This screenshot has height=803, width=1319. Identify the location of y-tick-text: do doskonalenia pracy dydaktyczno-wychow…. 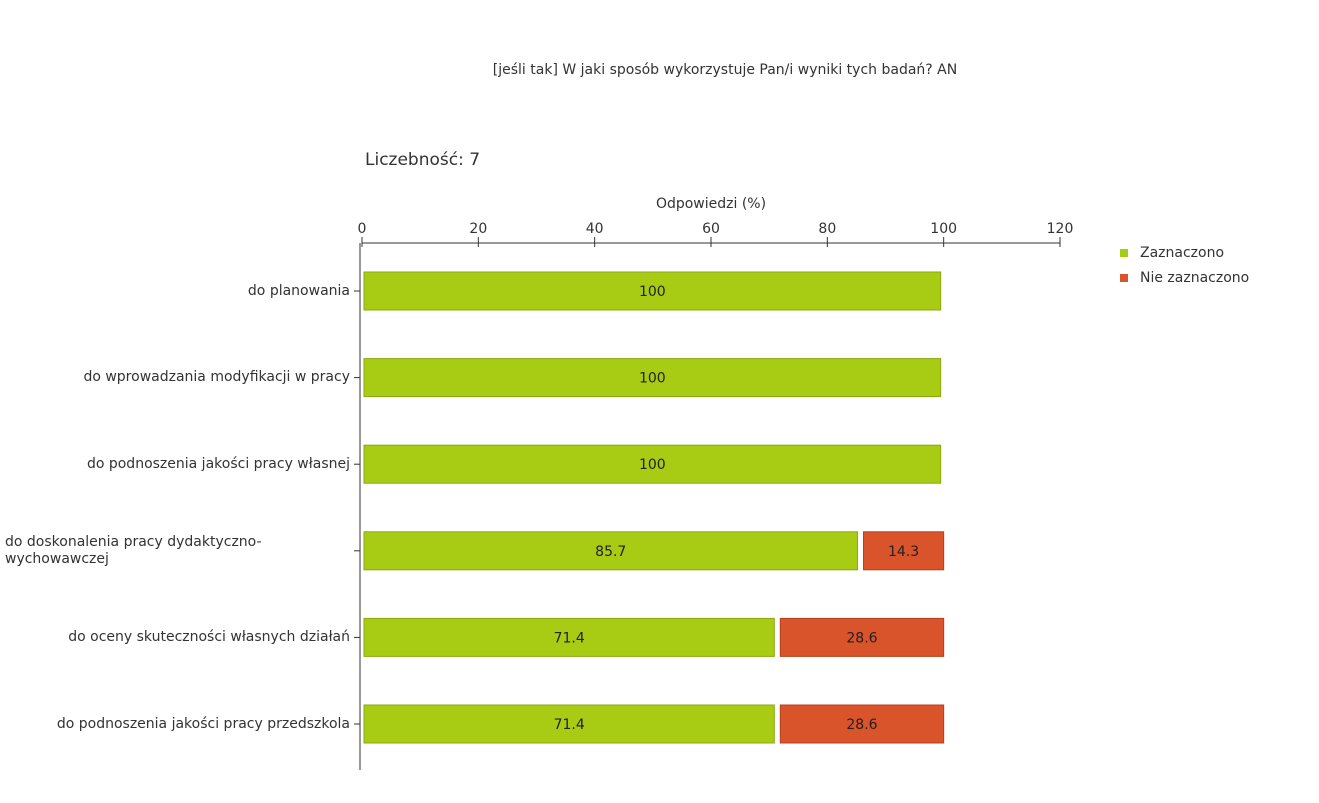
(133, 550).